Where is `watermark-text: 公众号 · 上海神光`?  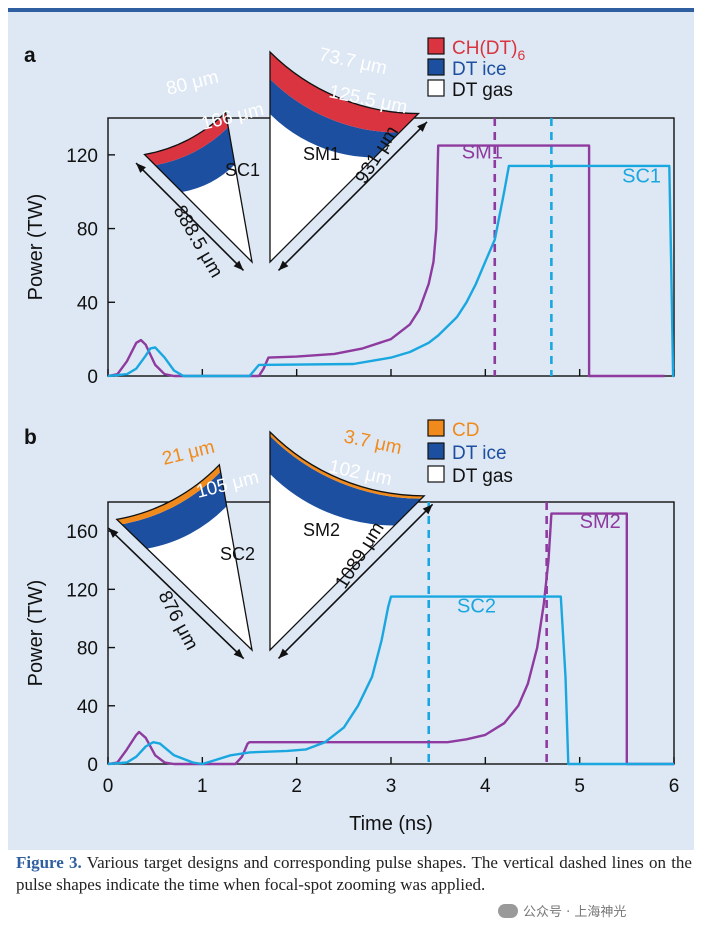
watermark-text: 公众号 · 上海神光 is located at coordinates (575, 912).